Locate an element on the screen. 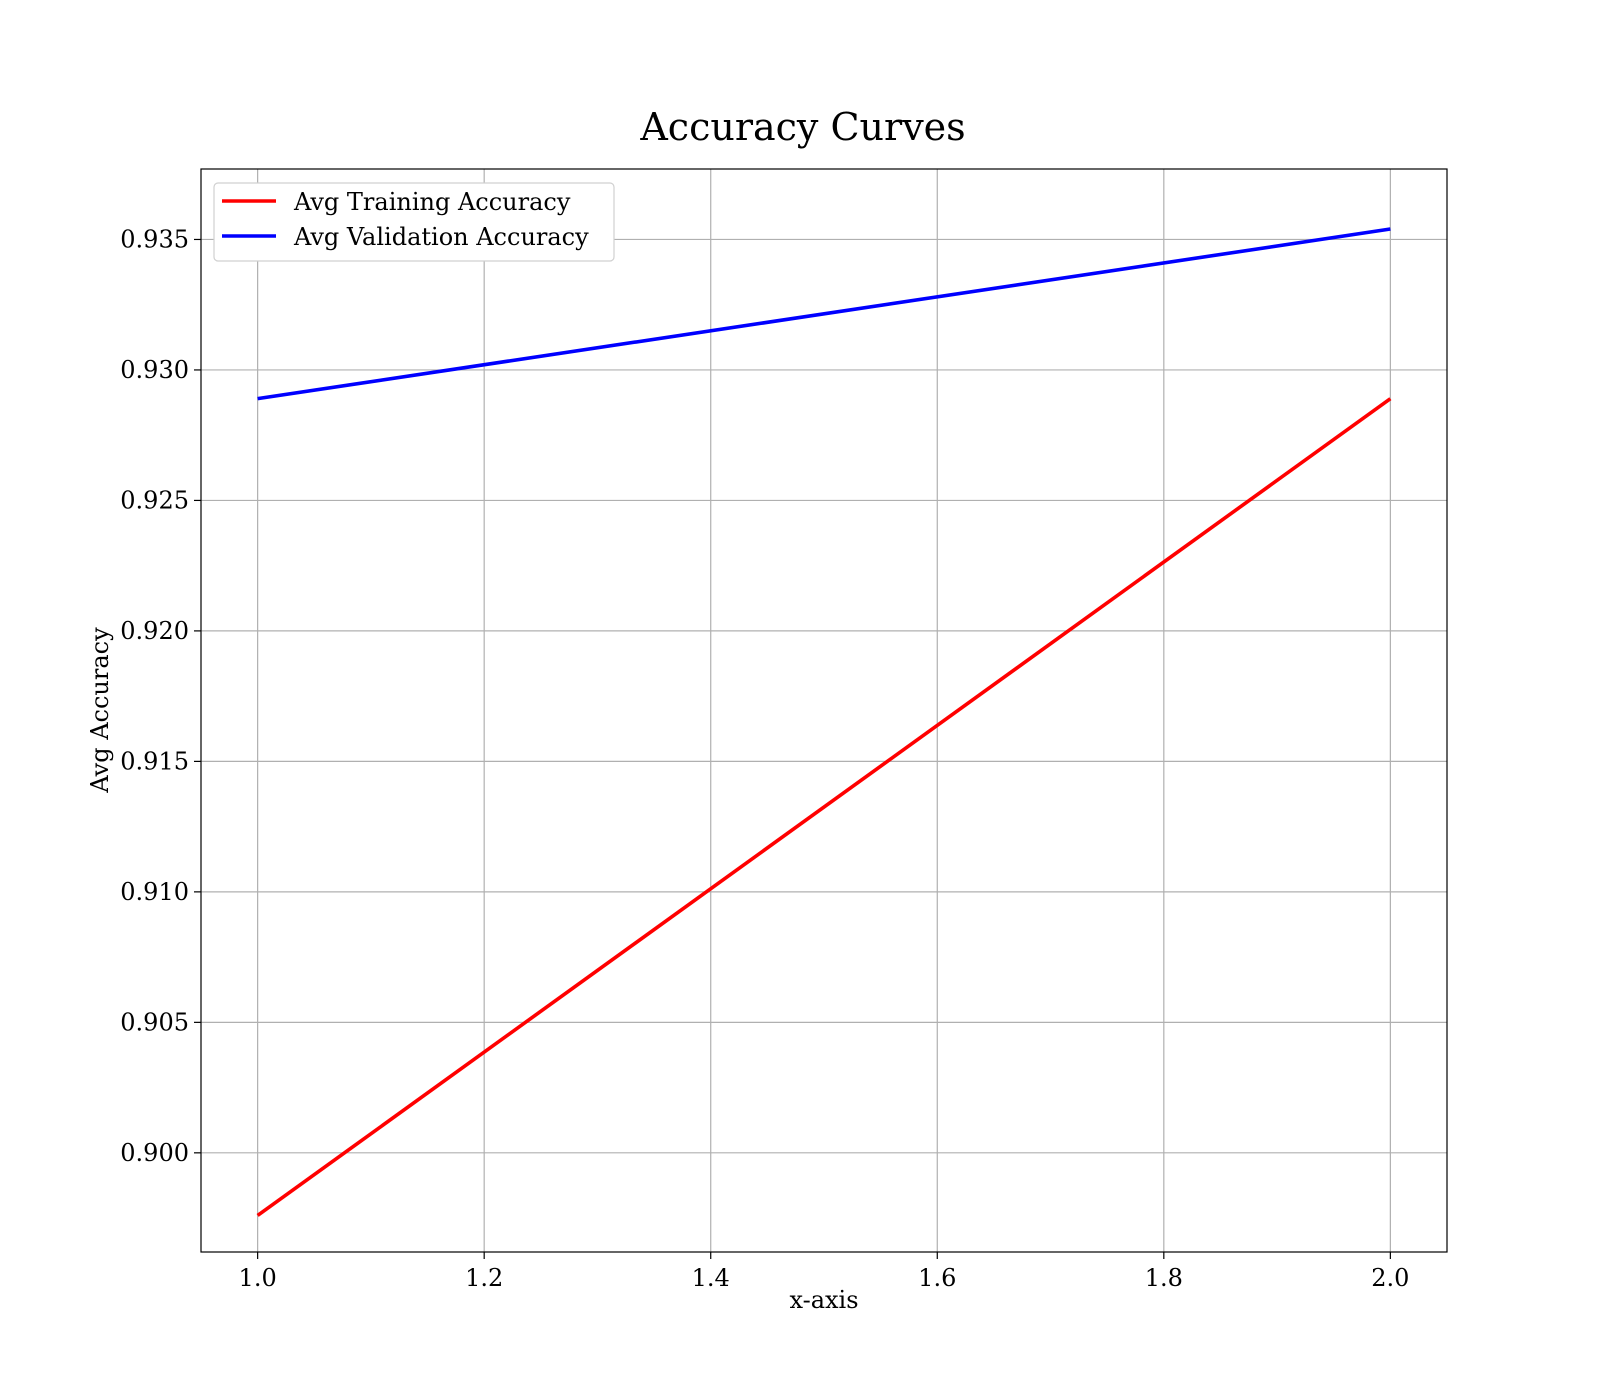 The height and width of the screenshot is (1400, 1600). x-tick-label: 1.8 is located at coordinates (1164, 1278).